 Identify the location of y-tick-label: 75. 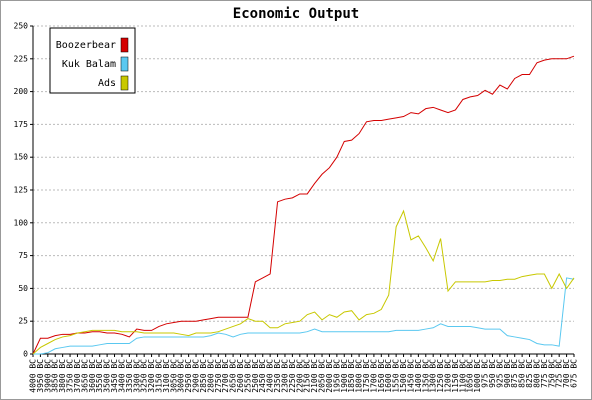
(23, 255).